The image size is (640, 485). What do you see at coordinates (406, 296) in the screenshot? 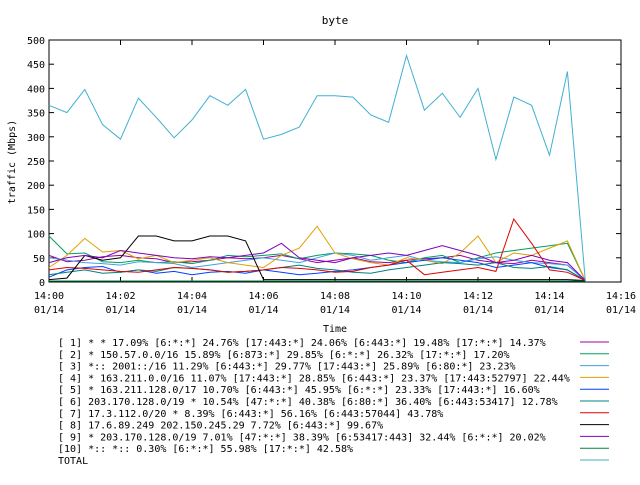
I see `x-tick-label-time: 14:10` at bounding box center [406, 296].